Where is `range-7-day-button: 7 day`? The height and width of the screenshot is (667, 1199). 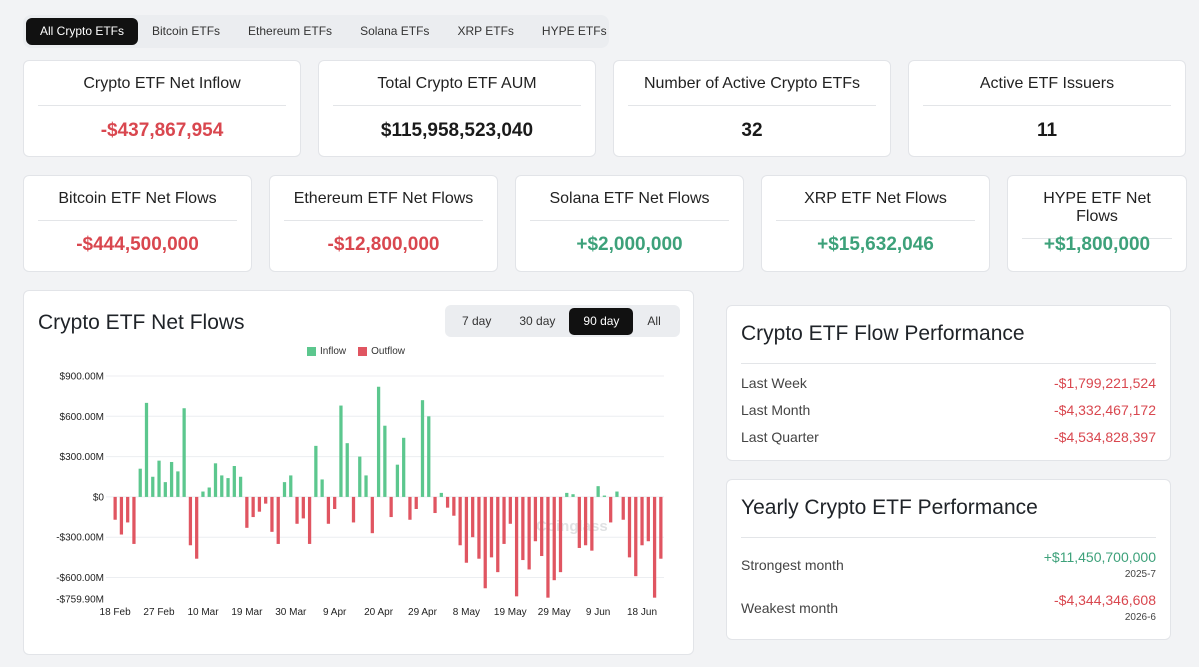
range-7-day-button: 7 day is located at coordinates (477, 320).